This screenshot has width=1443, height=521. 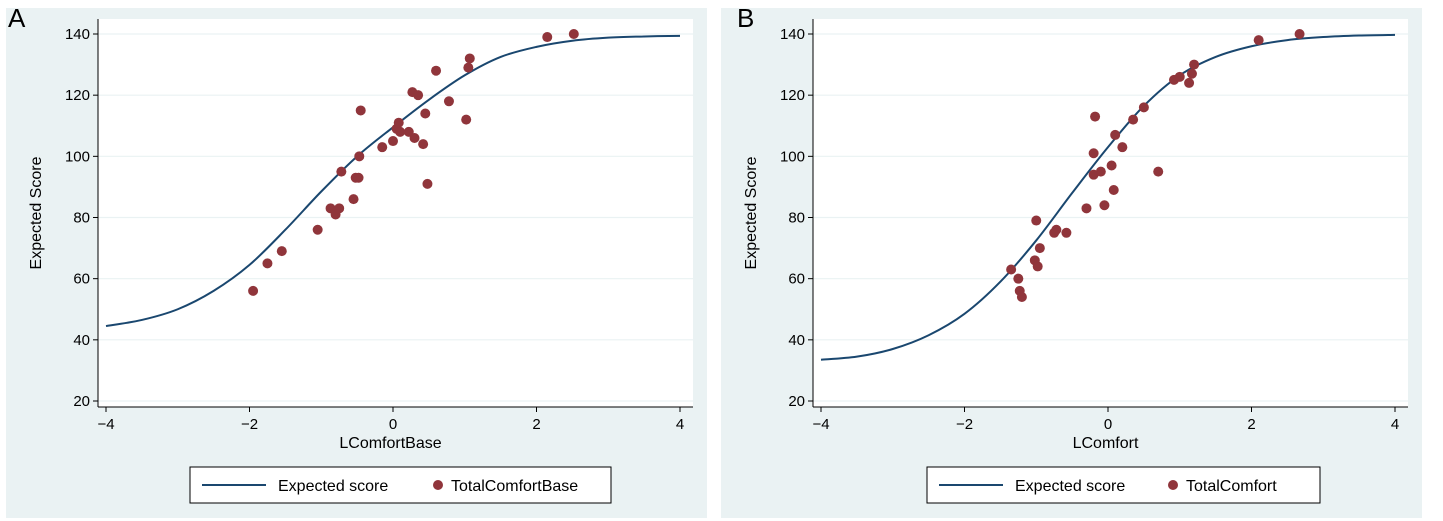 What do you see at coordinates (745, 18) in the screenshot?
I see `panel-letter: B` at bounding box center [745, 18].